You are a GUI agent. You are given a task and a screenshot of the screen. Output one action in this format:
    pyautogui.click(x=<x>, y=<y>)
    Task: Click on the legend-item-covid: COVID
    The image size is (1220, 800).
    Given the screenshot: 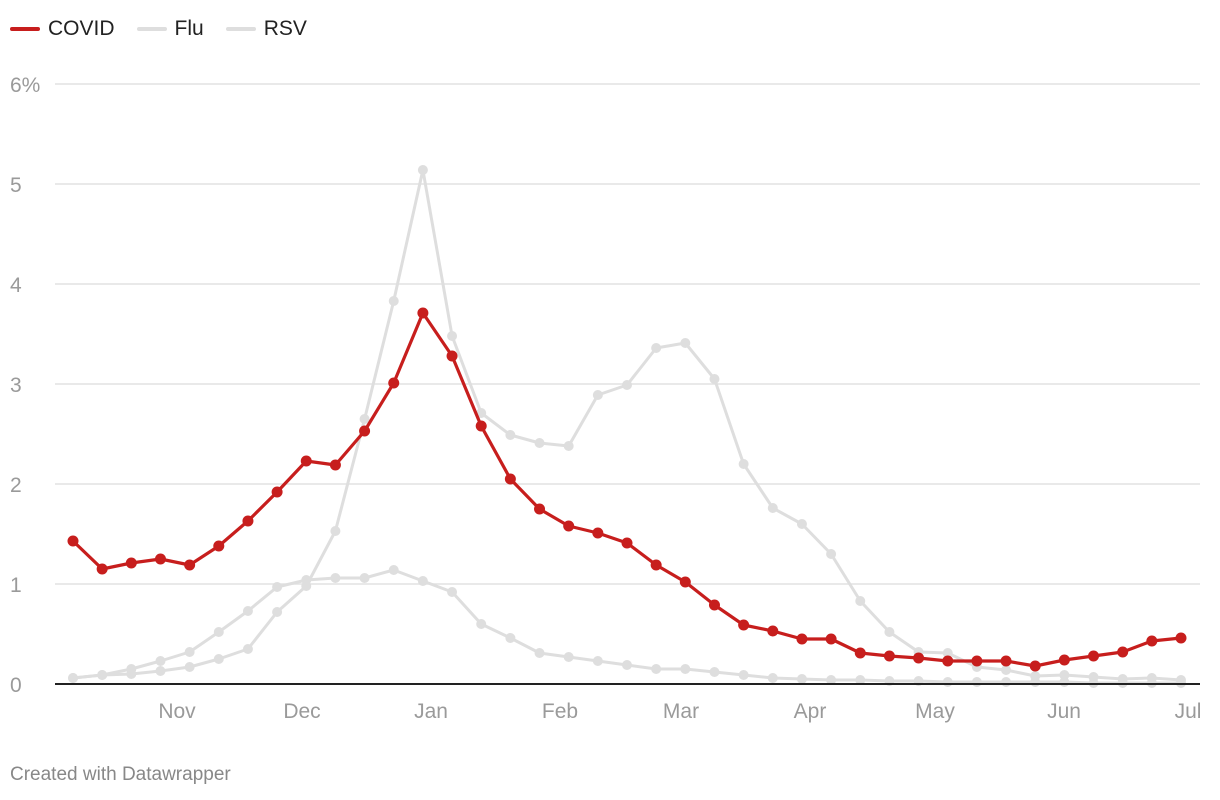 What is the action you would take?
    pyautogui.click(x=62, y=29)
    